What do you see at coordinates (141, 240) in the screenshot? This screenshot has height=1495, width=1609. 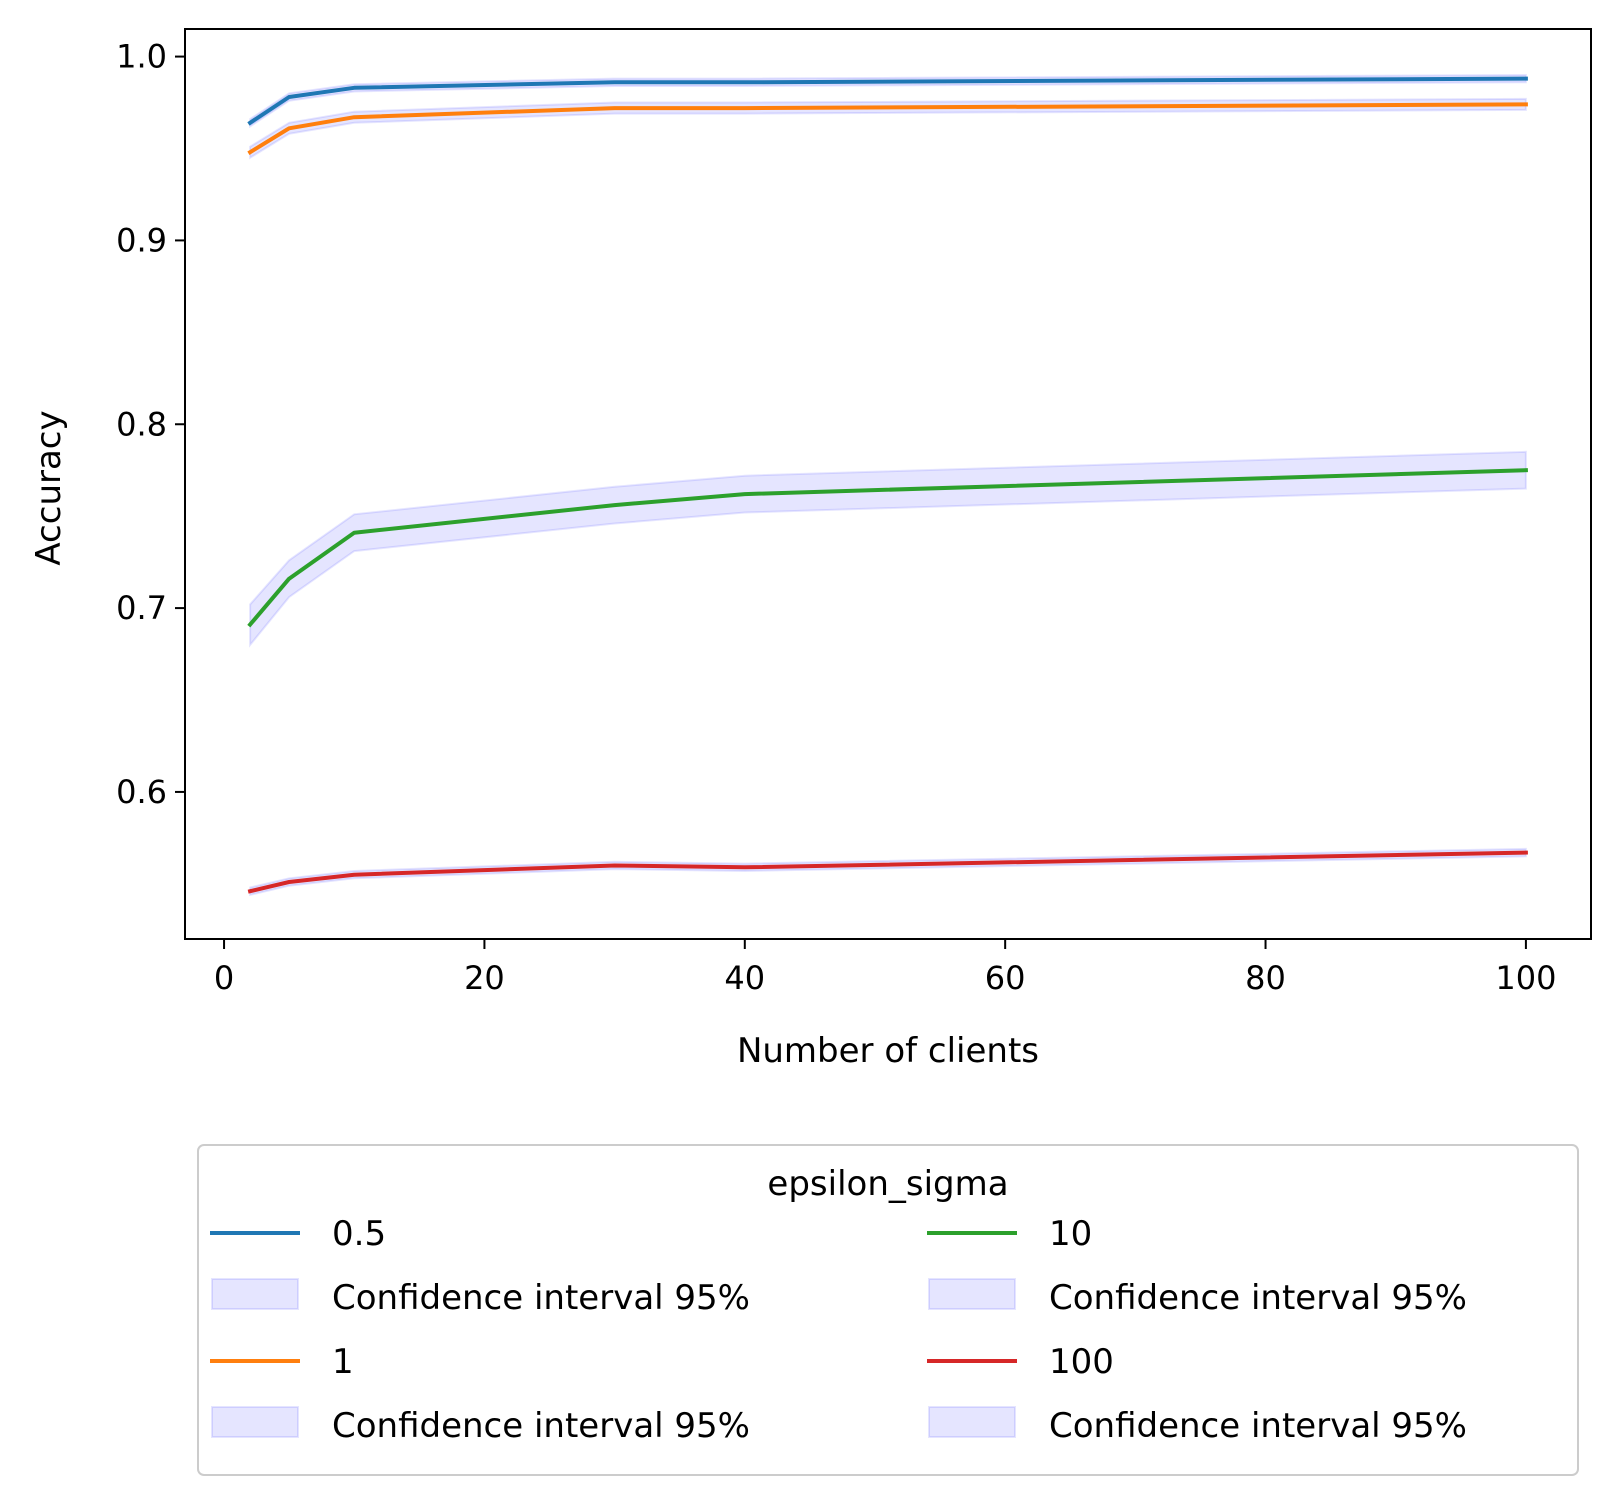 I see `y-tick-label: 0.9` at bounding box center [141, 240].